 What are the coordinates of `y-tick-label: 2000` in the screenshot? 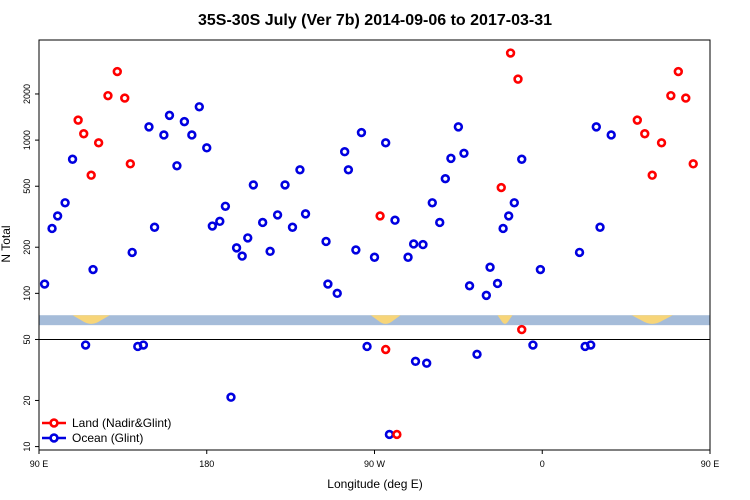 It's located at (27, 94).